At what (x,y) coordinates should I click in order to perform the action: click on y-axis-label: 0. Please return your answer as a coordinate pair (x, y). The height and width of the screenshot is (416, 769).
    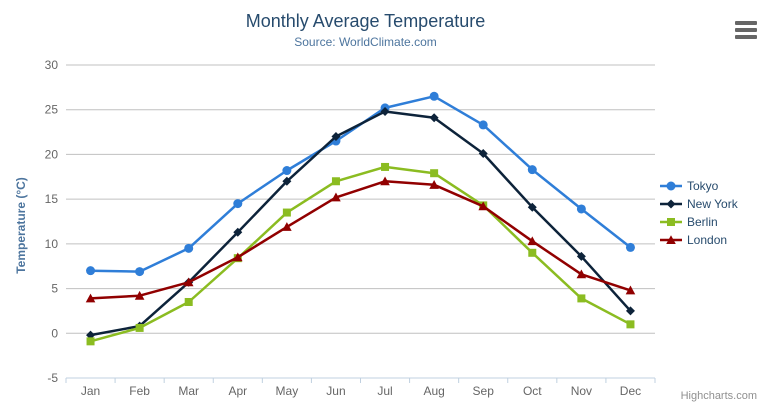
    Looking at the image, I should click on (54, 333).